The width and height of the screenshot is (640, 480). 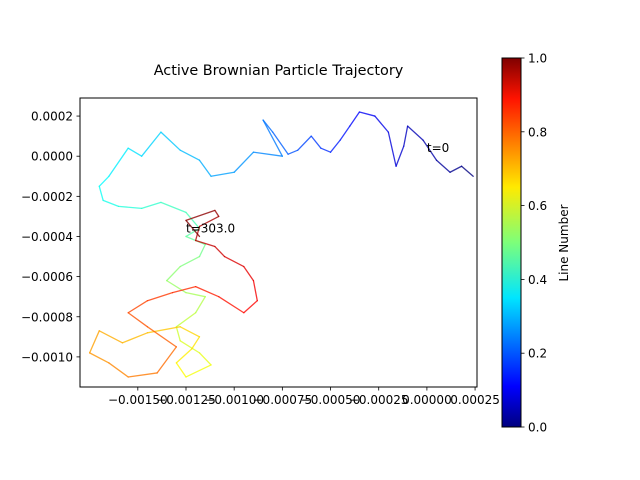 What do you see at coordinates (234, 400) in the screenshot?
I see `x-tick-label: −0.00100` at bounding box center [234, 400].